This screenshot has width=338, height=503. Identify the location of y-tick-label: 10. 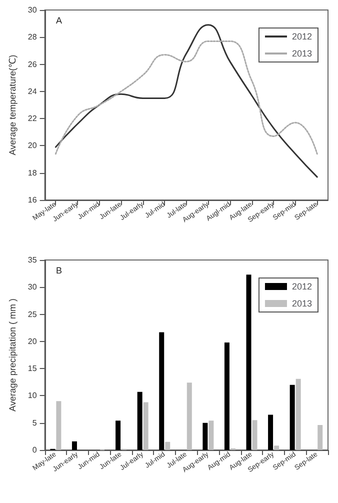
(33, 395).